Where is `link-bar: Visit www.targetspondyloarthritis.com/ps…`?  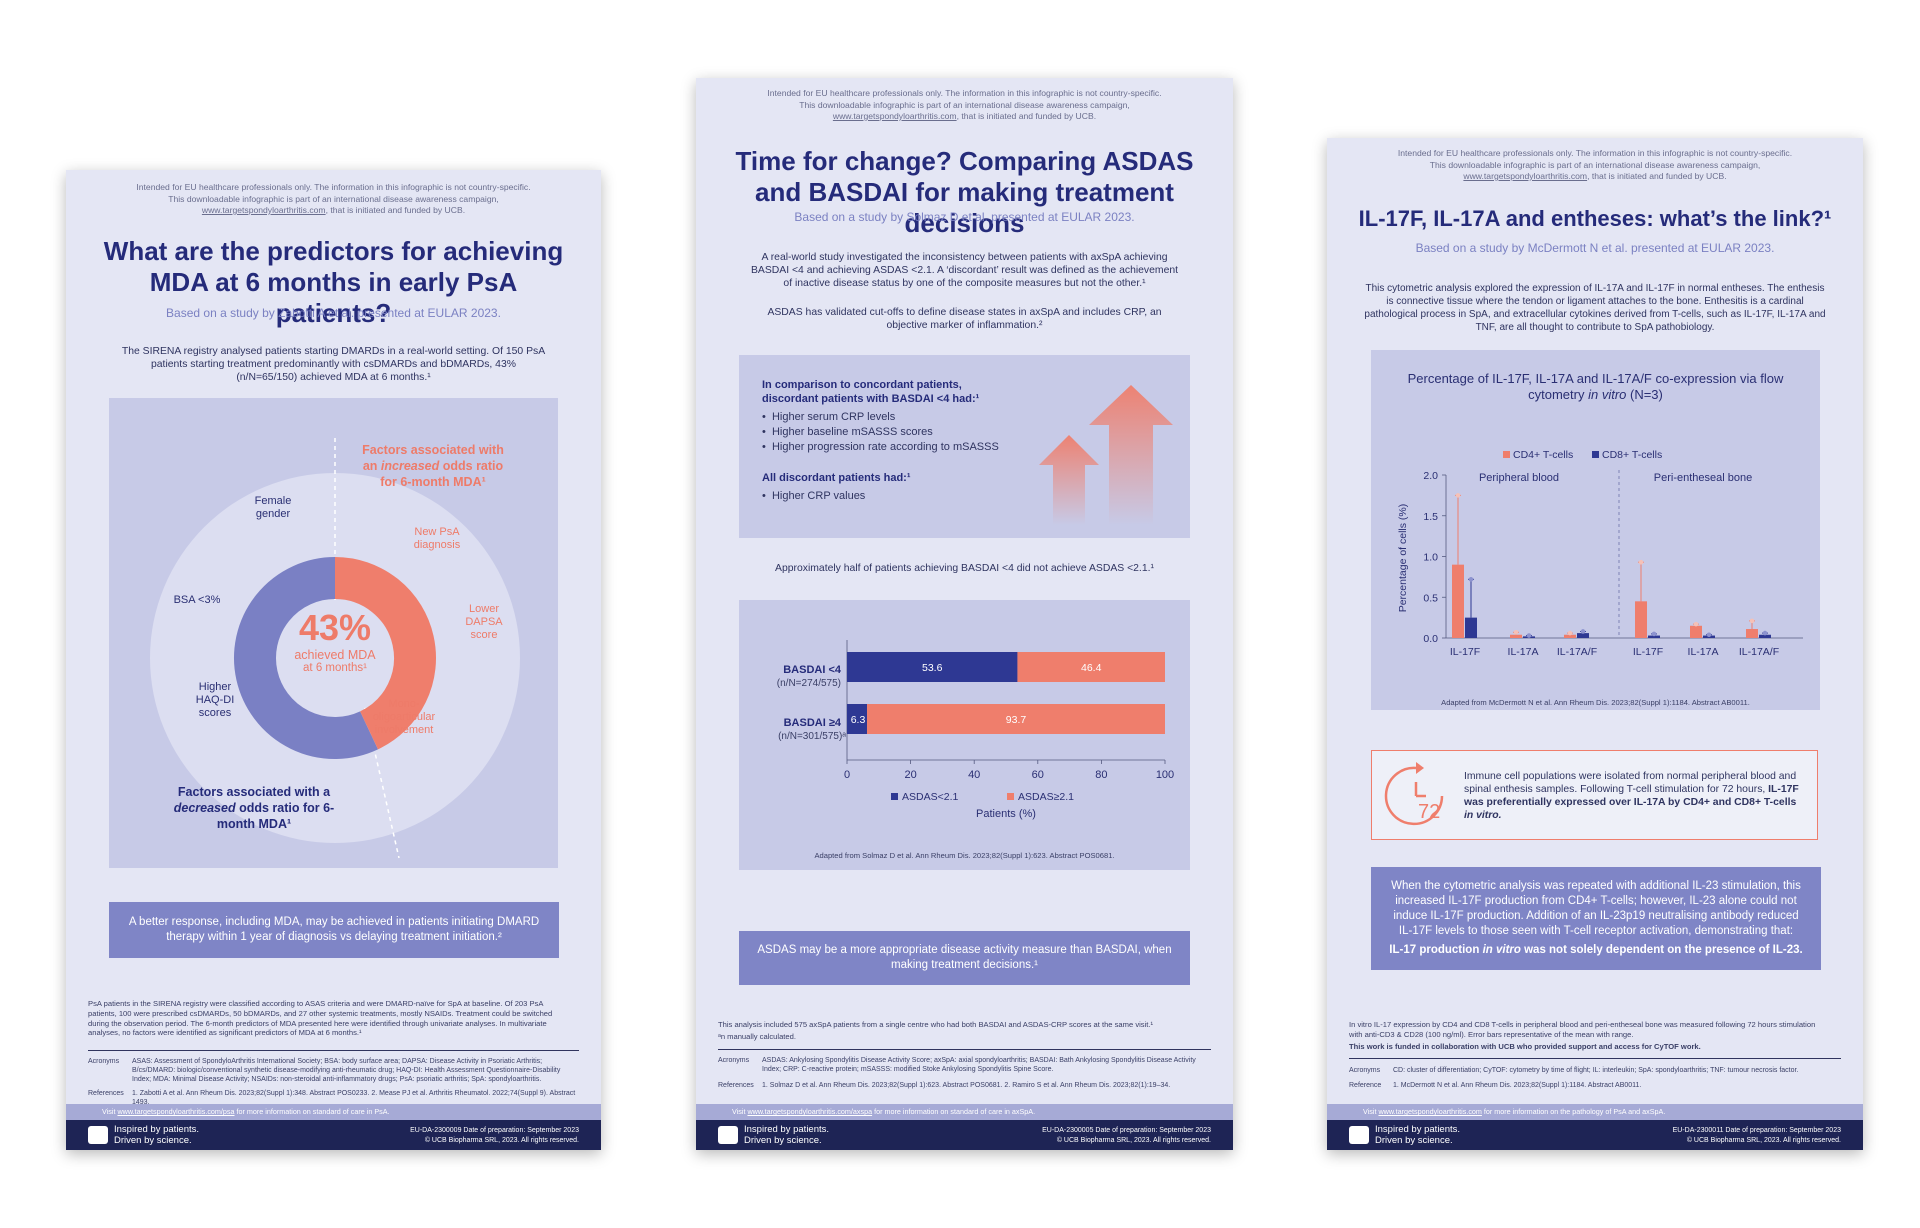
link-bar: Visit www.targetspondyloarthritis.com/ps… is located at coordinates (333, 1112).